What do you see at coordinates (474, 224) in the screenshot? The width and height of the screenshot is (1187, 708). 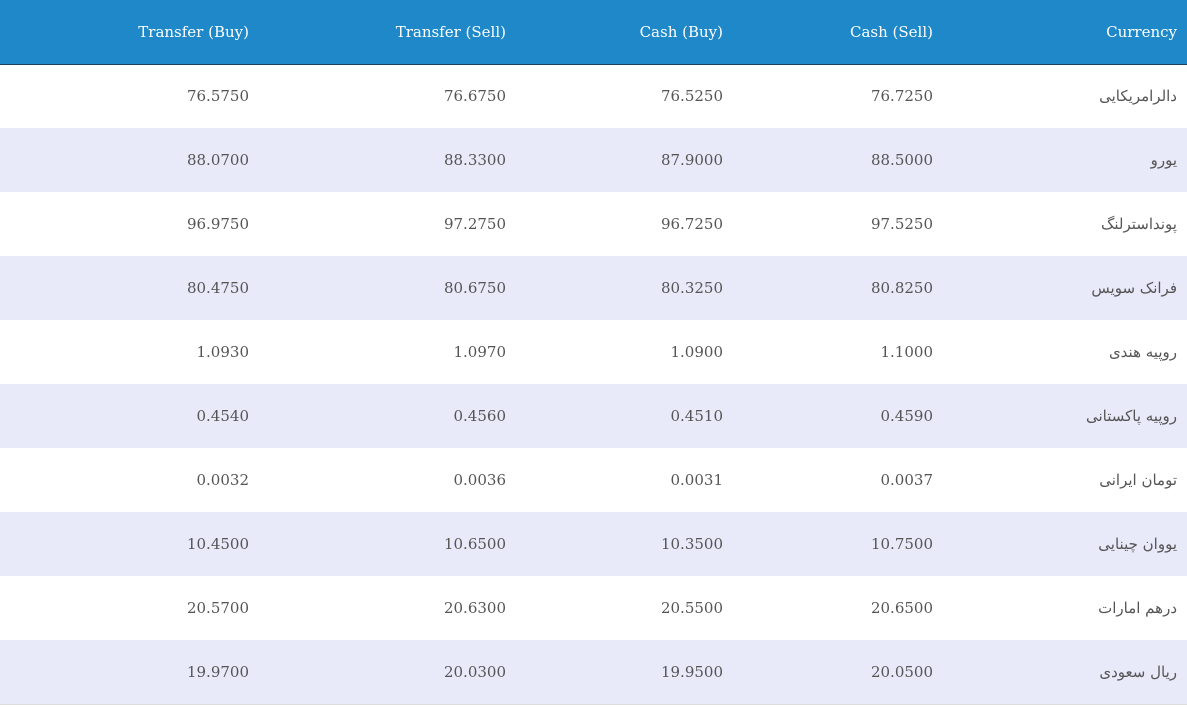 I see `cell-transfer-sell: 97.2750` at bounding box center [474, 224].